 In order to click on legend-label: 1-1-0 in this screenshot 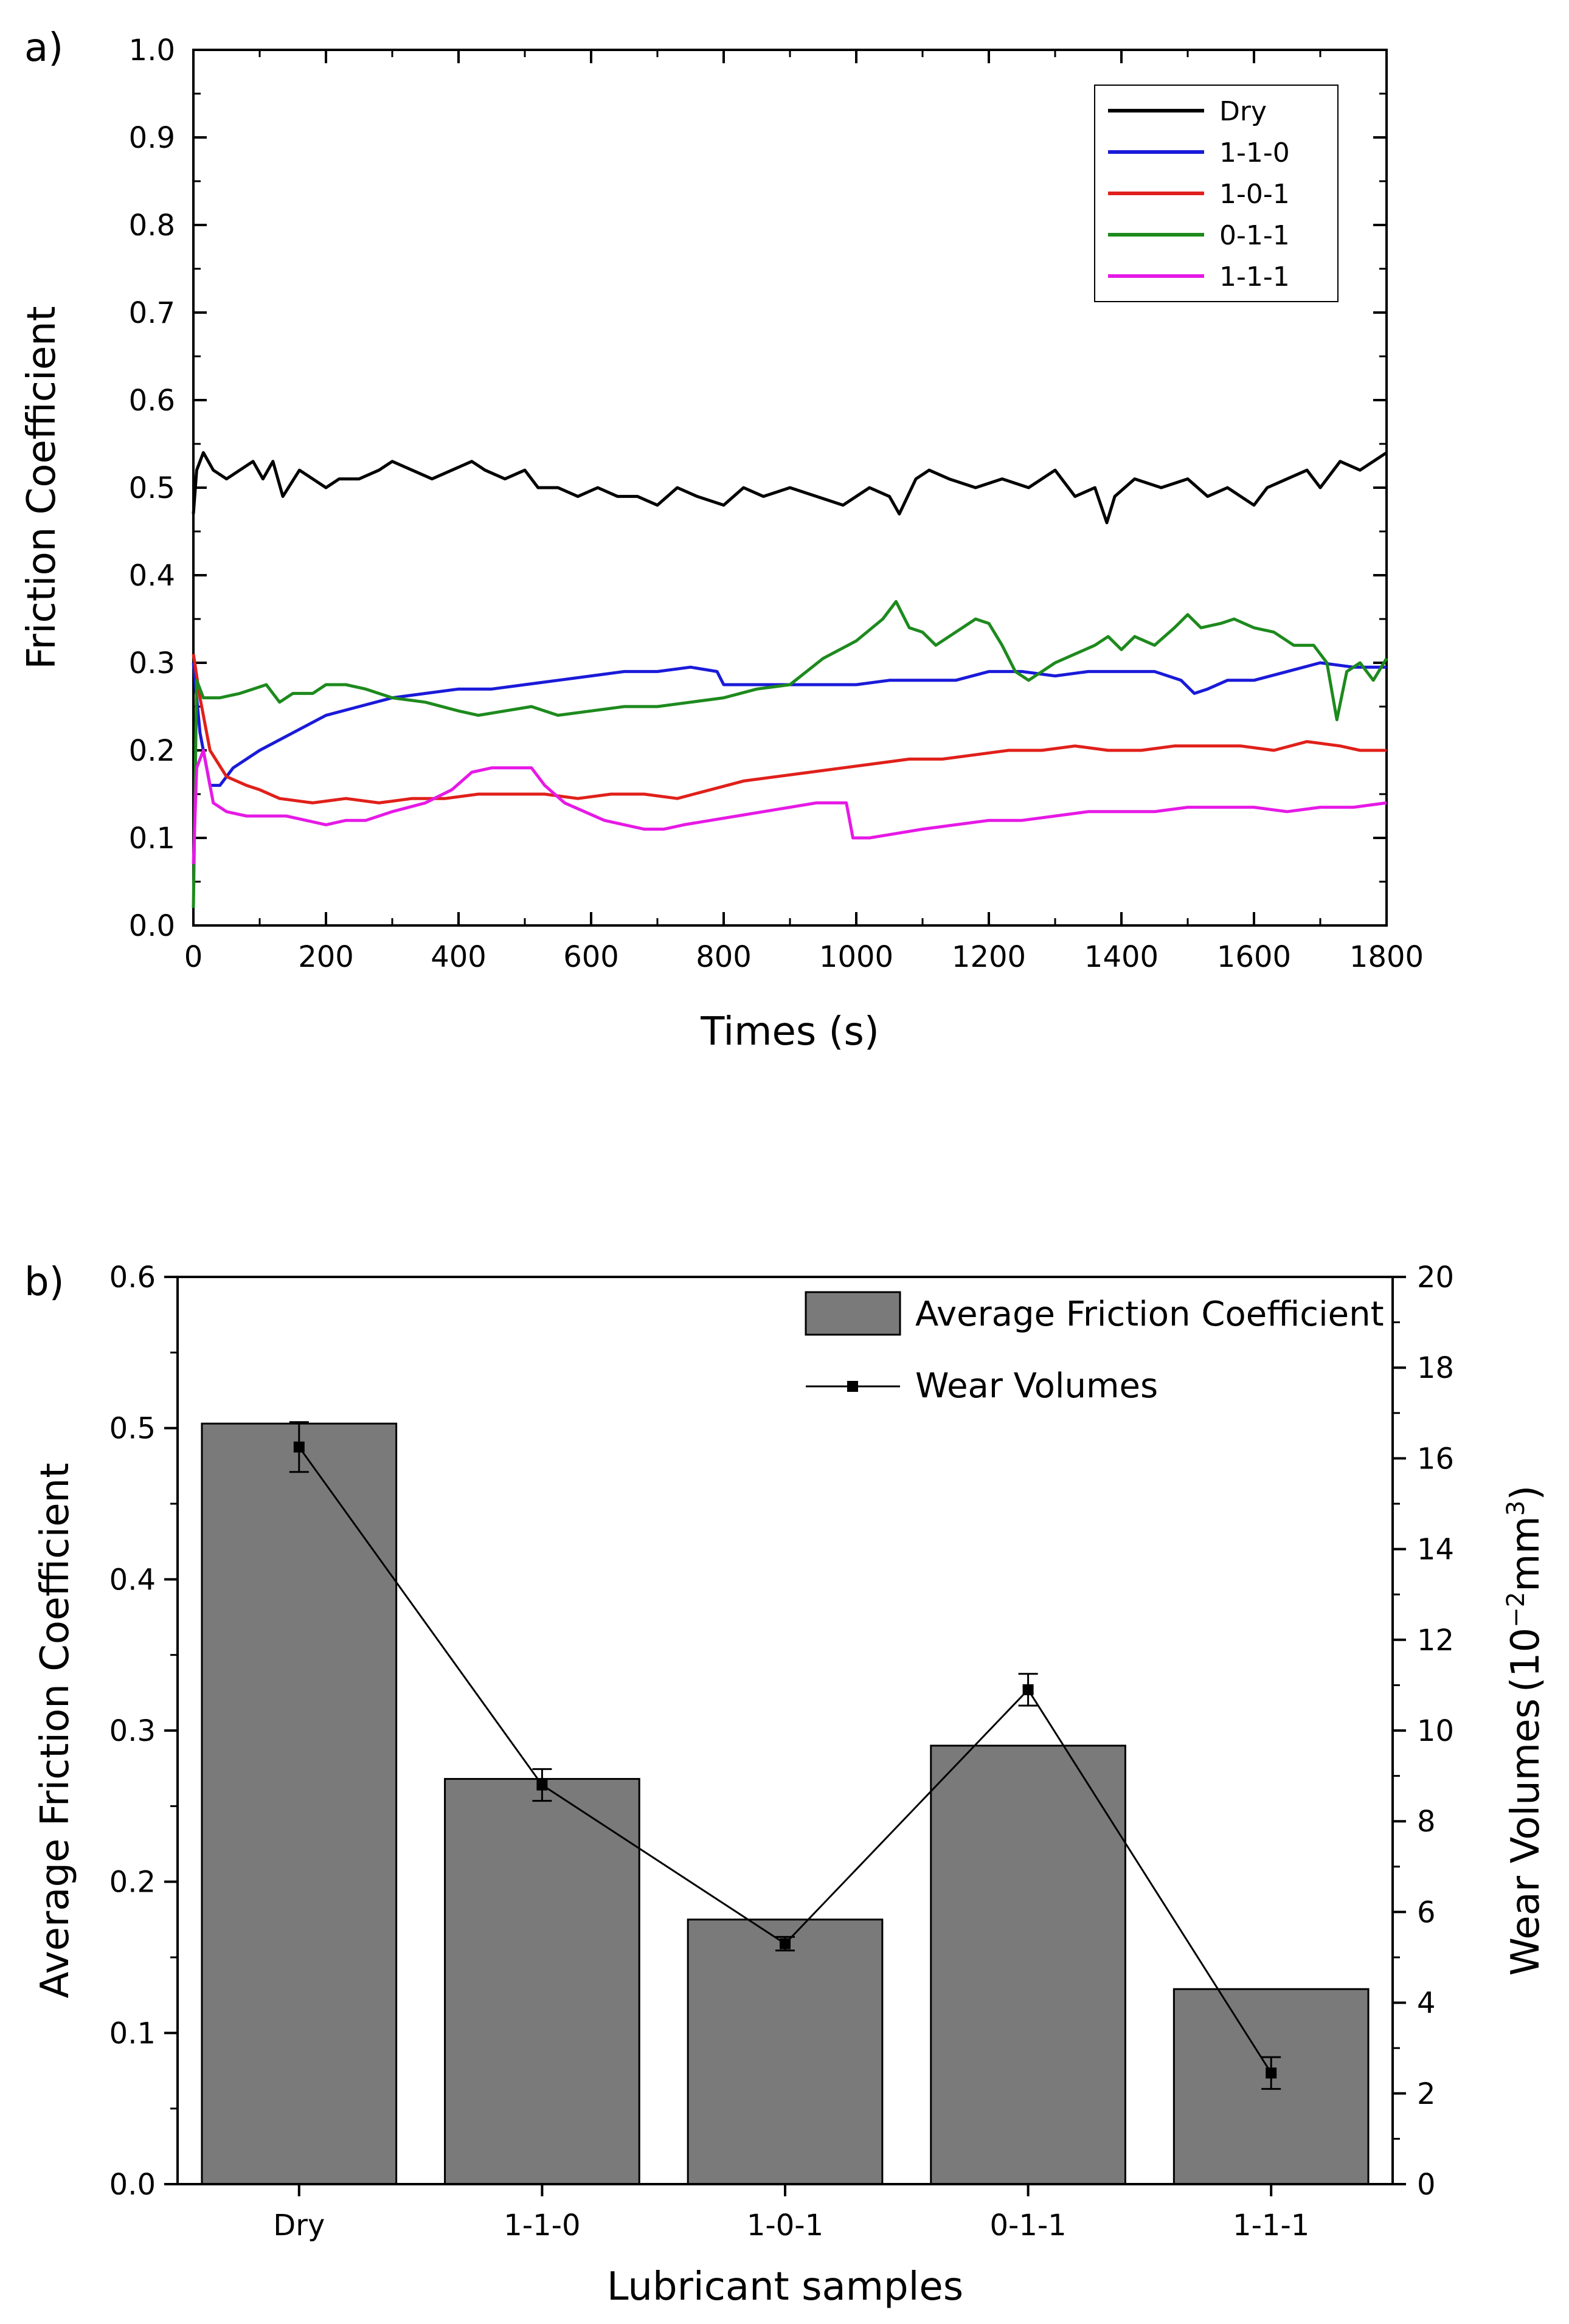, I will do `click(1255, 152)`.